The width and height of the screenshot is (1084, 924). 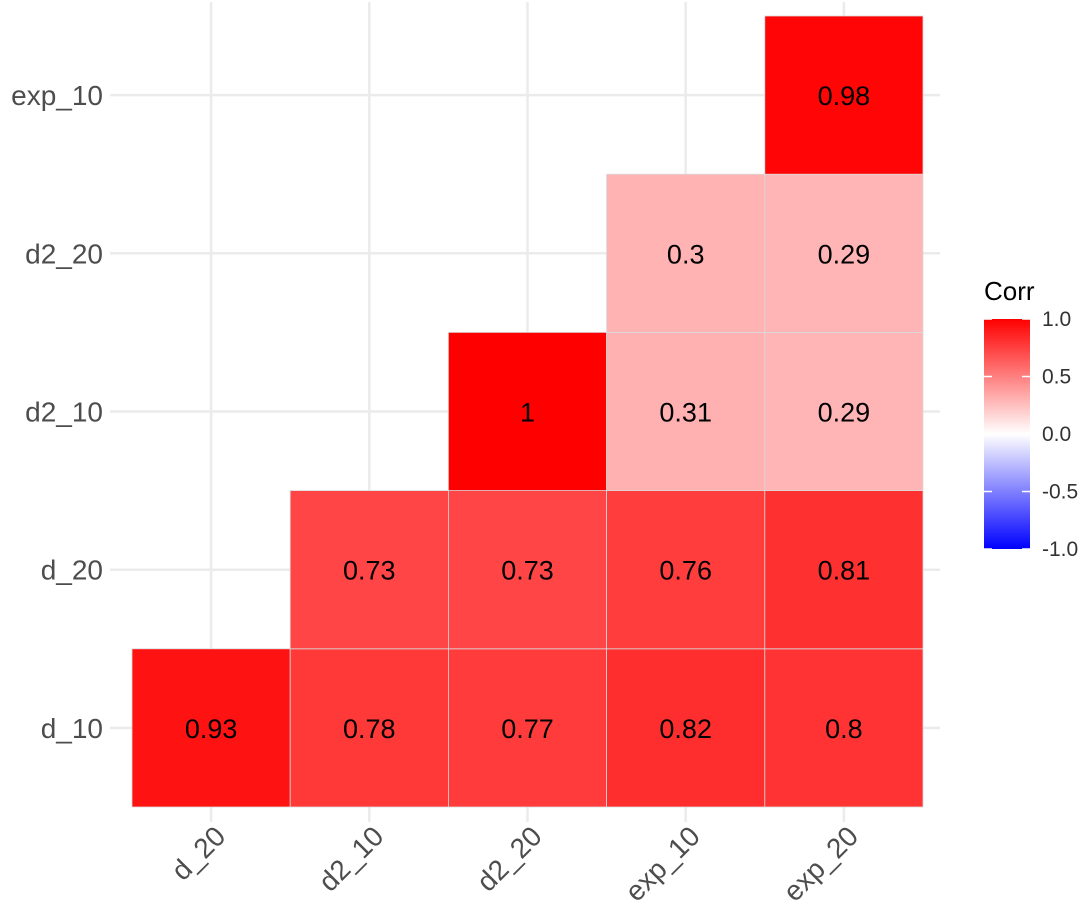 I want to click on x-axis: d_20 d2_10 d2_20 exp_10 exp_20, so click(x=514, y=863).